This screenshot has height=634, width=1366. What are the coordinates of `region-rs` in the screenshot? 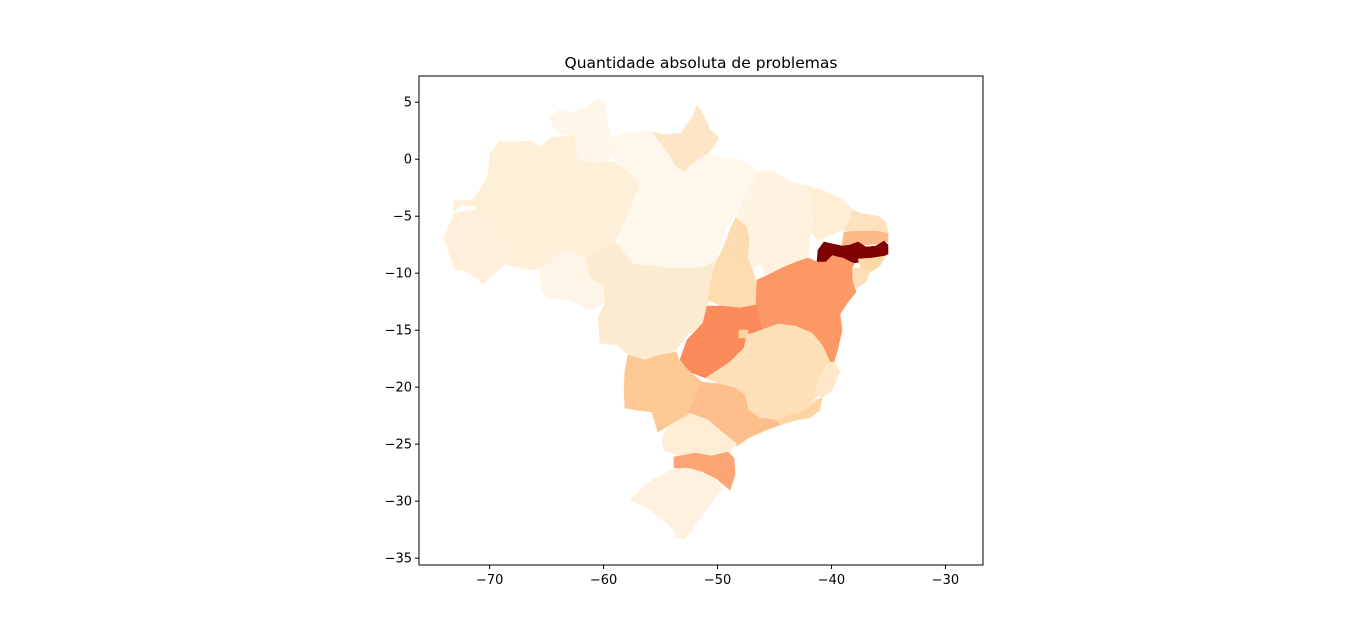 It's located at (676, 504).